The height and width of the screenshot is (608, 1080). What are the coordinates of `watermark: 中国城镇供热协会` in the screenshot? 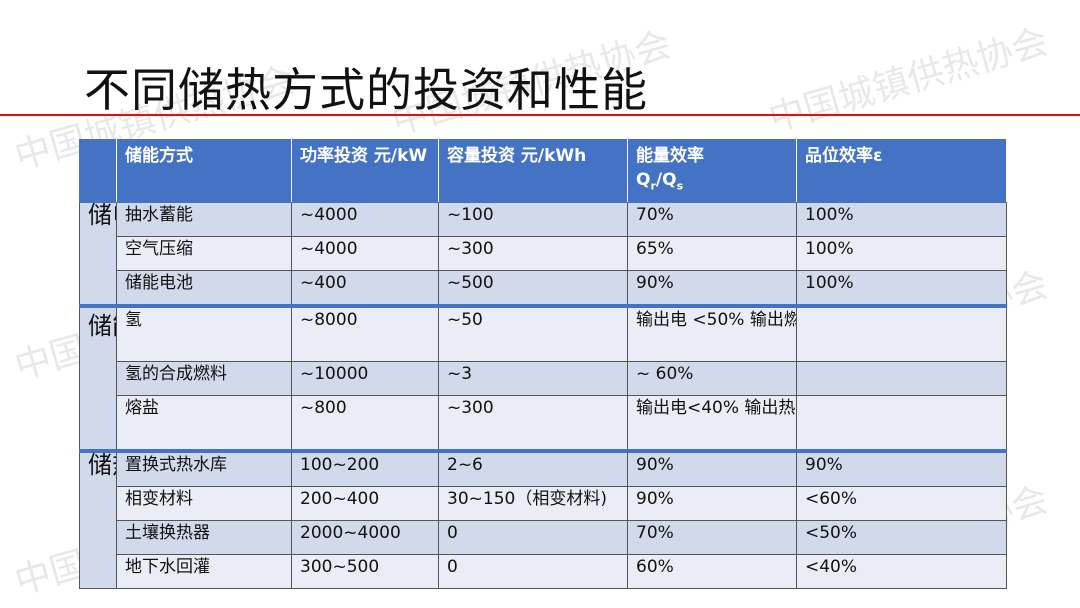 It's located at (908, 81).